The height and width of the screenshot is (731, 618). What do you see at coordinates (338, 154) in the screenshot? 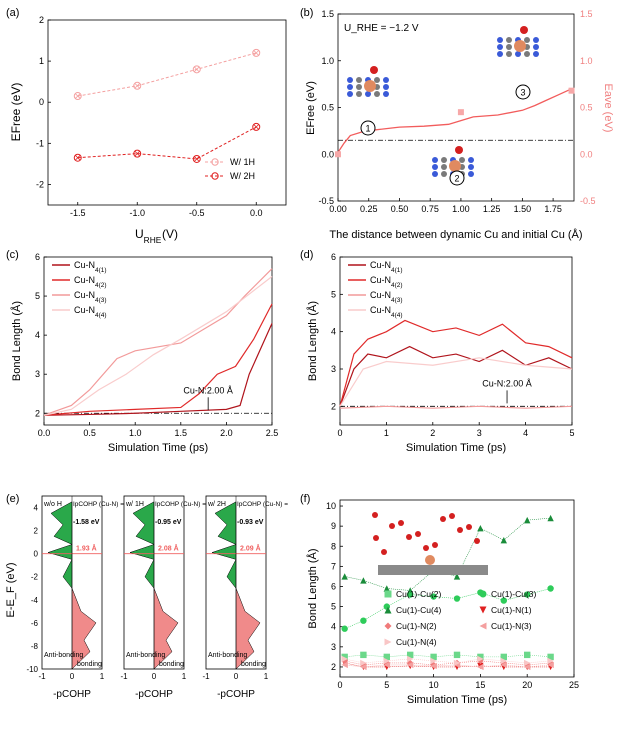
I see `free-energy-point` at bounding box center [338, 154].